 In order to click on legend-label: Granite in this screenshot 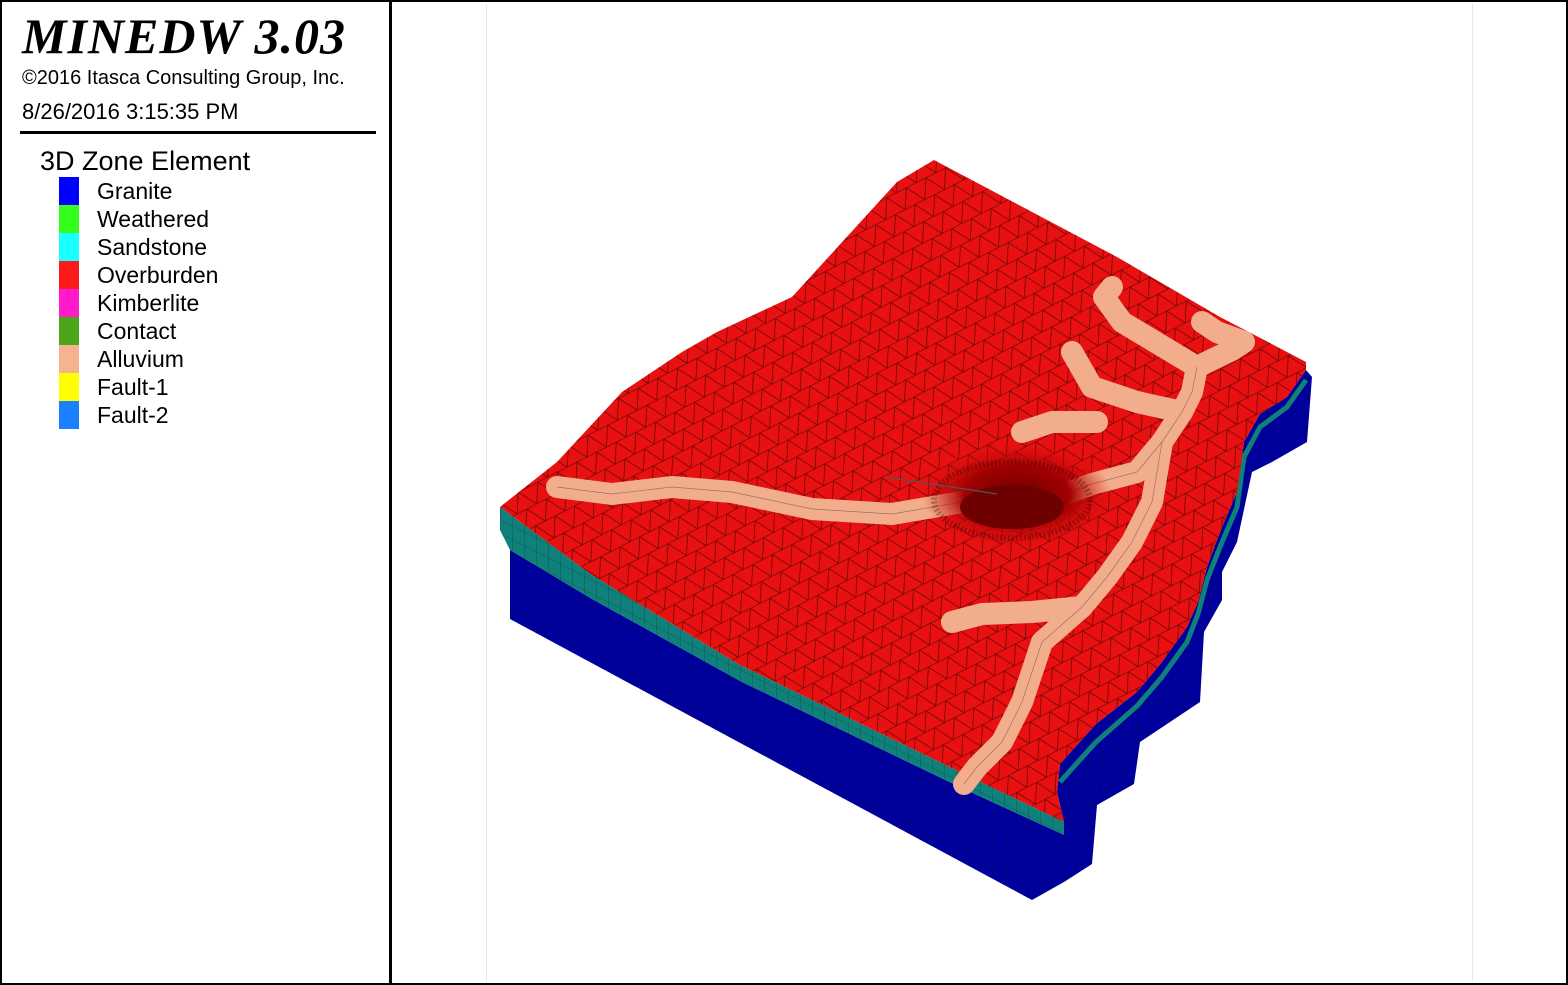, I will do `click(135, 191)`.